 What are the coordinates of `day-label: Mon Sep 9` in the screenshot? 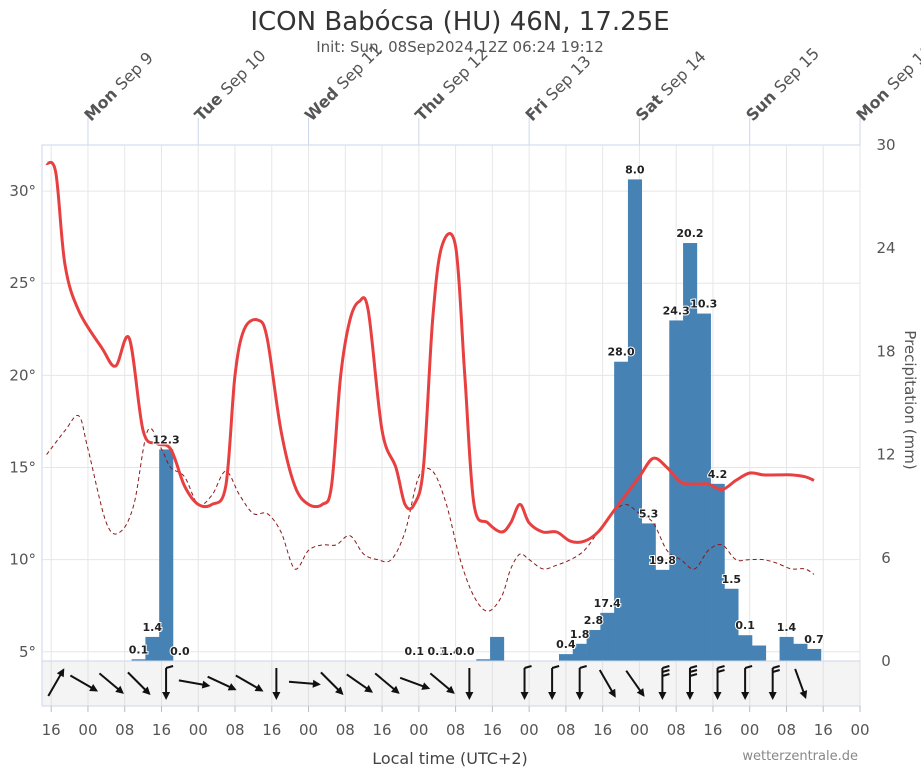 It's located at (118, 86).